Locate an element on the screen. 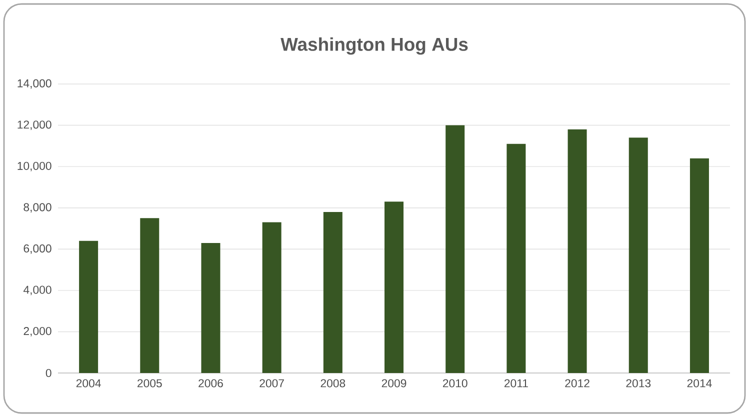 Image resolution: width=749 pixels, height=417 pixels. y-tick-label: 8,000 is located at coordinates (38, 208).